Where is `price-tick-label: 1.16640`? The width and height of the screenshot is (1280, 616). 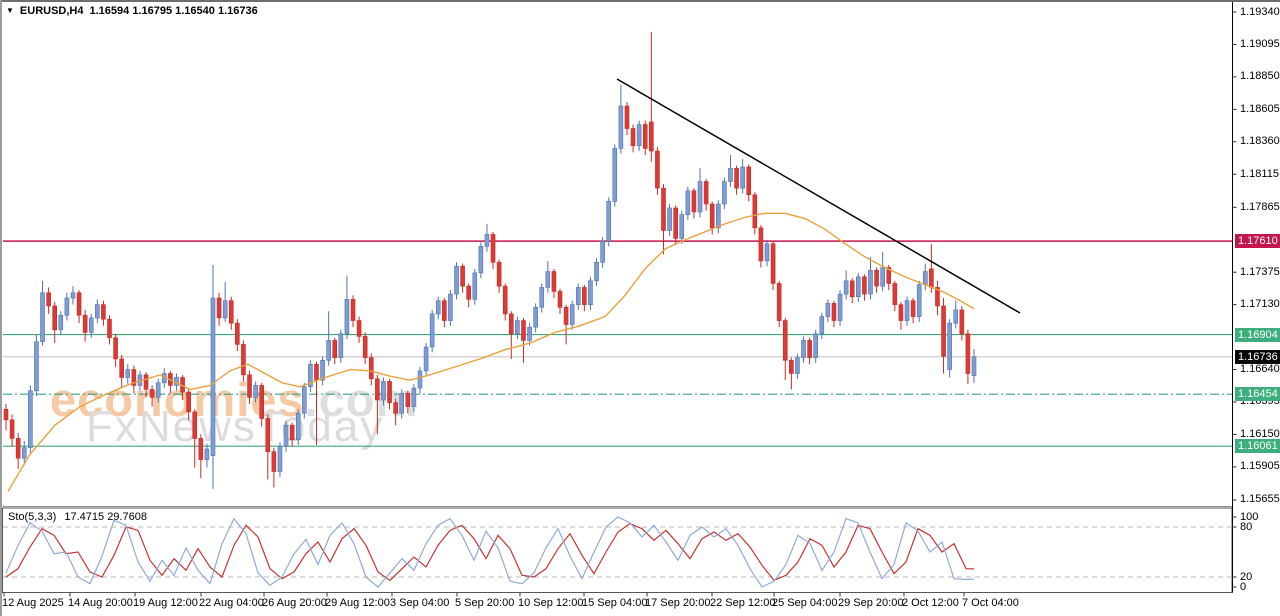
price-tick-label: 1.16640 is located at coordinates (1260, 369).